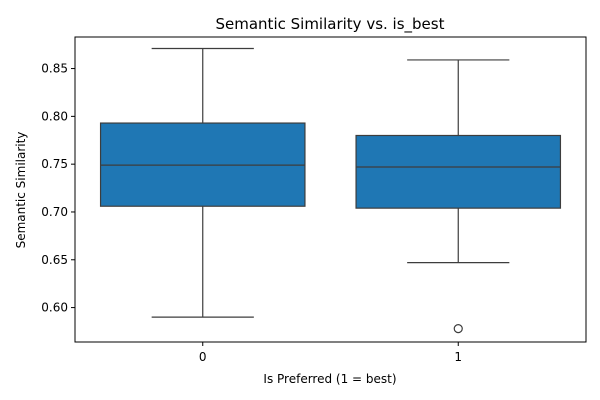 This screenshot has height=400, width=600. Describe the element at coordinates (54, 308) in the screenshot. I see `y-tick-label: 0.60` at that location.